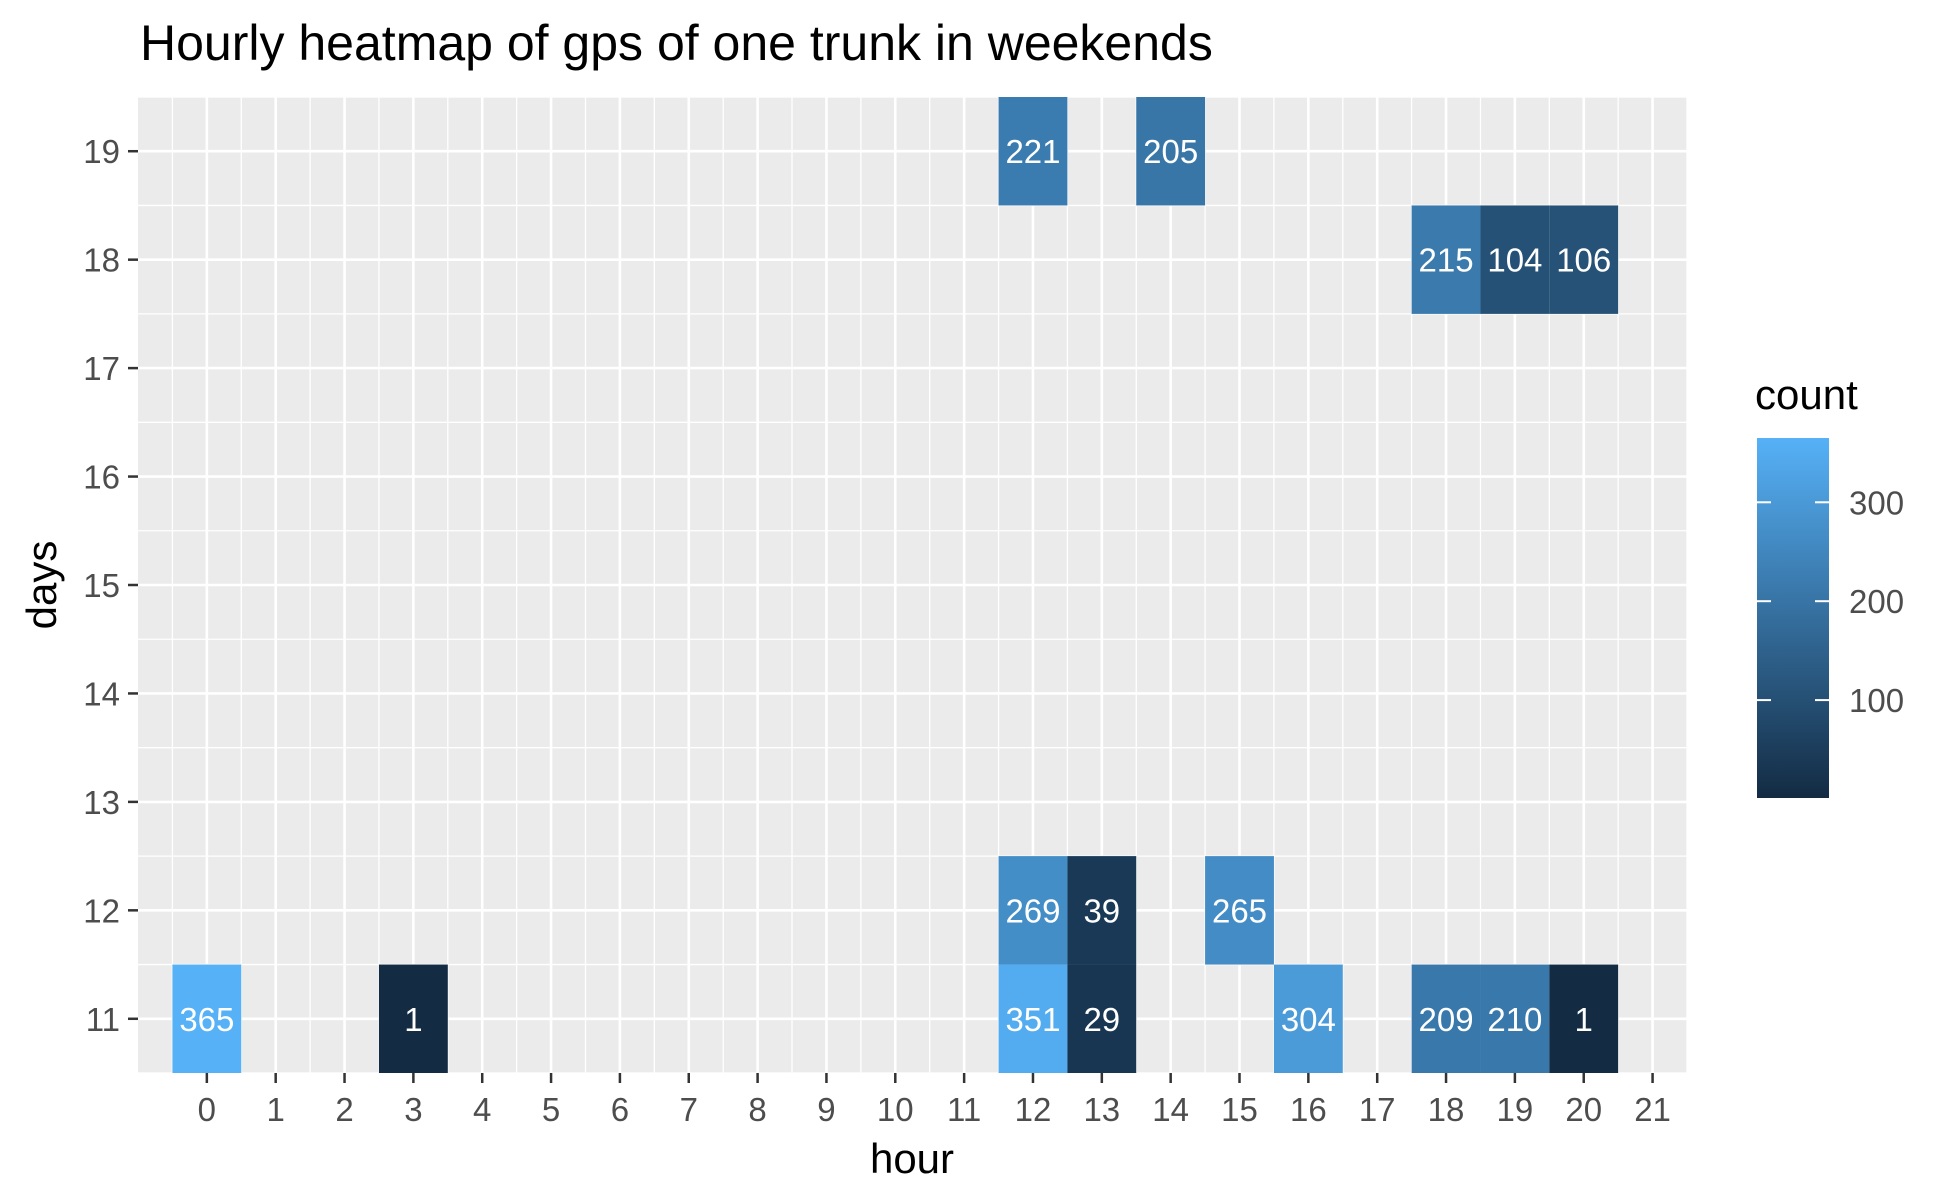 Image resolution: width=1949 pixels, height=1200 pixels. Describe the element at coordinates (101, 693) in the screenshot. I see `y-tick-label: 14` at that location.